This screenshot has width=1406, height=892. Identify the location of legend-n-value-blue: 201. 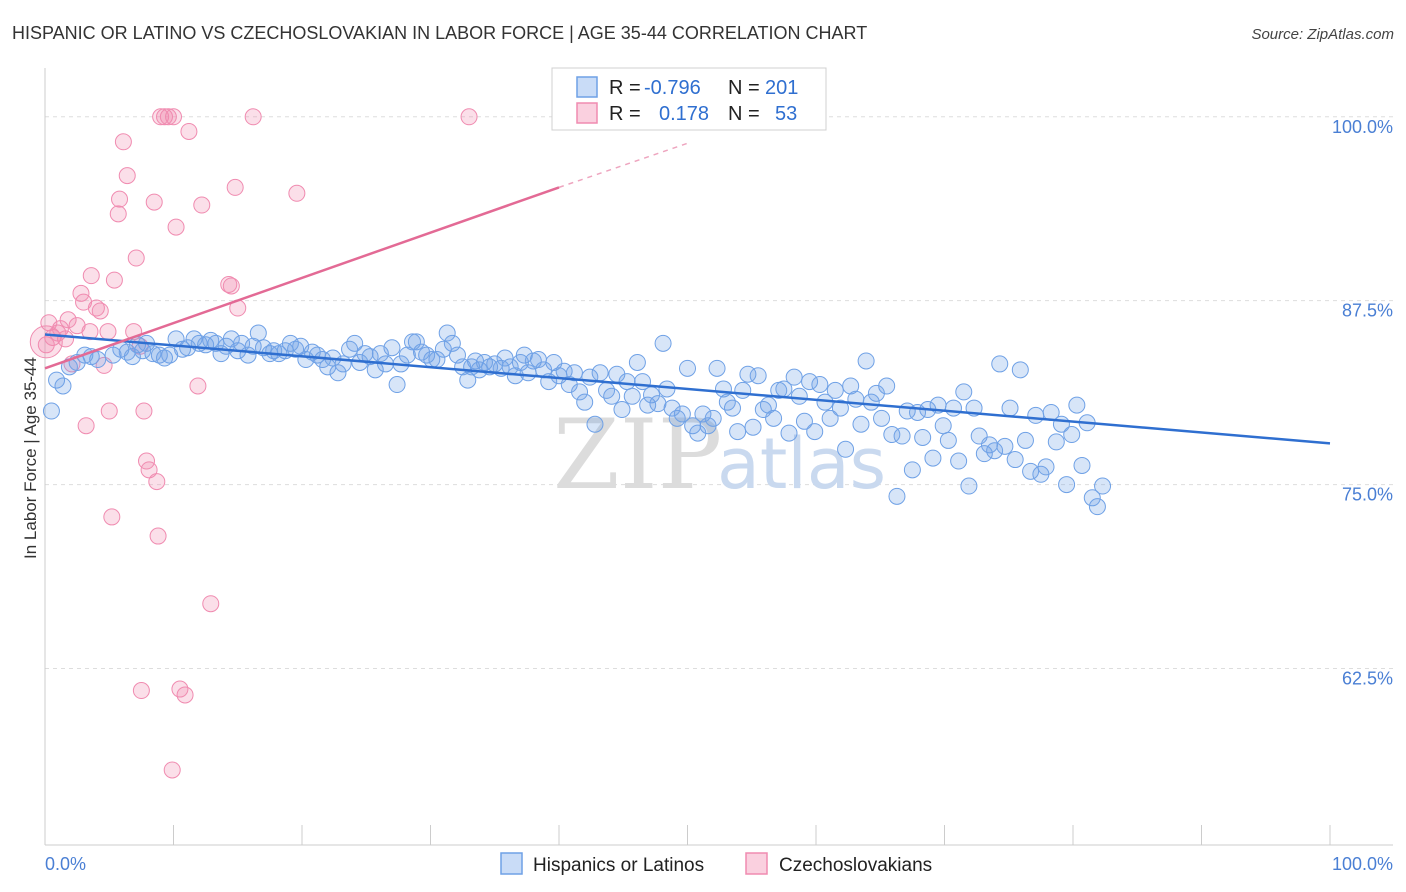
(781, 88).